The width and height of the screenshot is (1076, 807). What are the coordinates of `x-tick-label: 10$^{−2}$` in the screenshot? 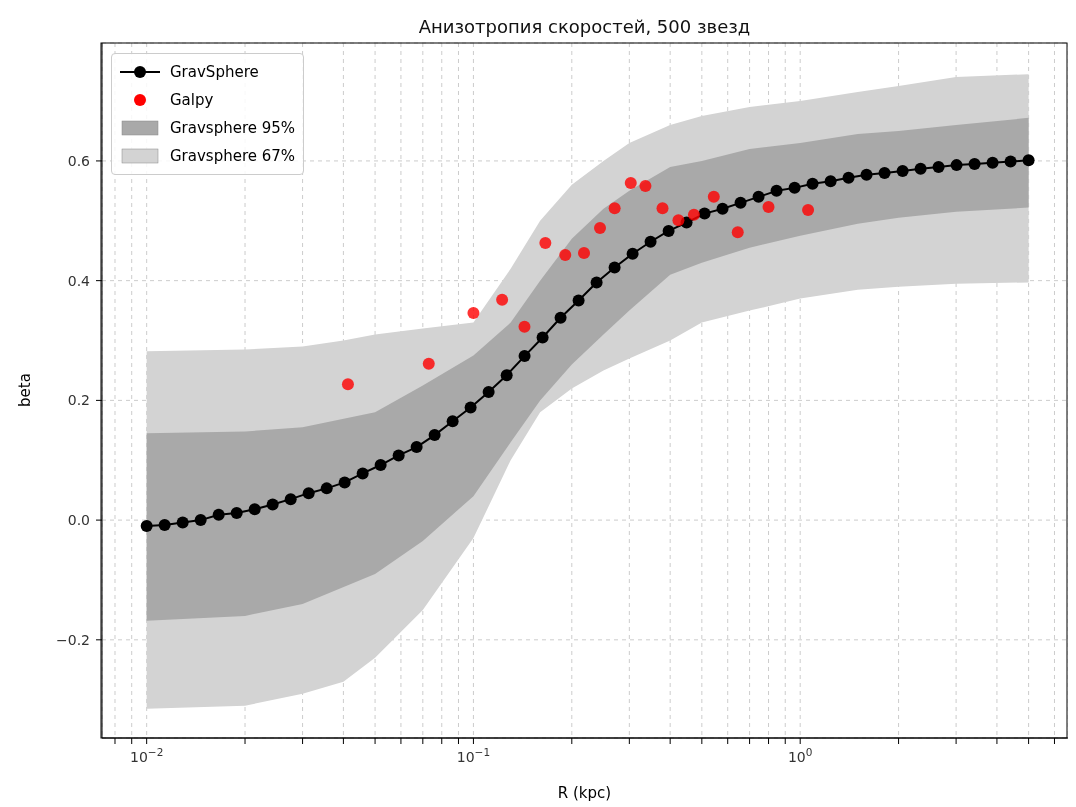 It's located at (147, 755).